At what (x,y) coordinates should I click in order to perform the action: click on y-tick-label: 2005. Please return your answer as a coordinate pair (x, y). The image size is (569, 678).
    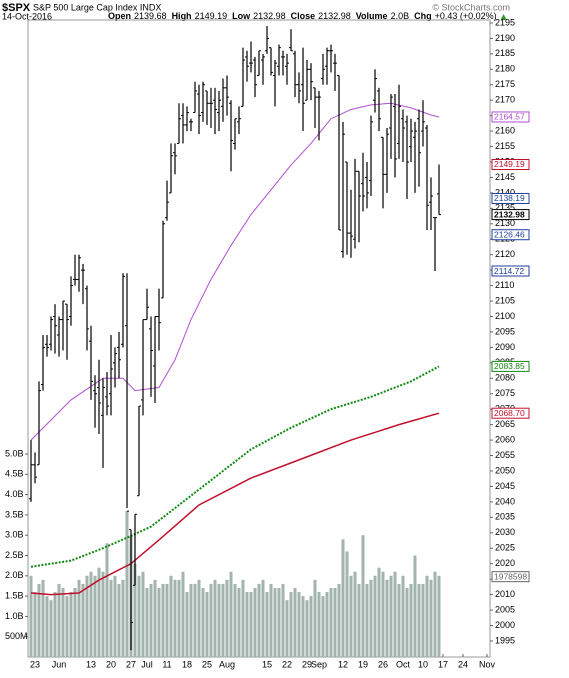
    Looking at the image, I should click on (505, 609).